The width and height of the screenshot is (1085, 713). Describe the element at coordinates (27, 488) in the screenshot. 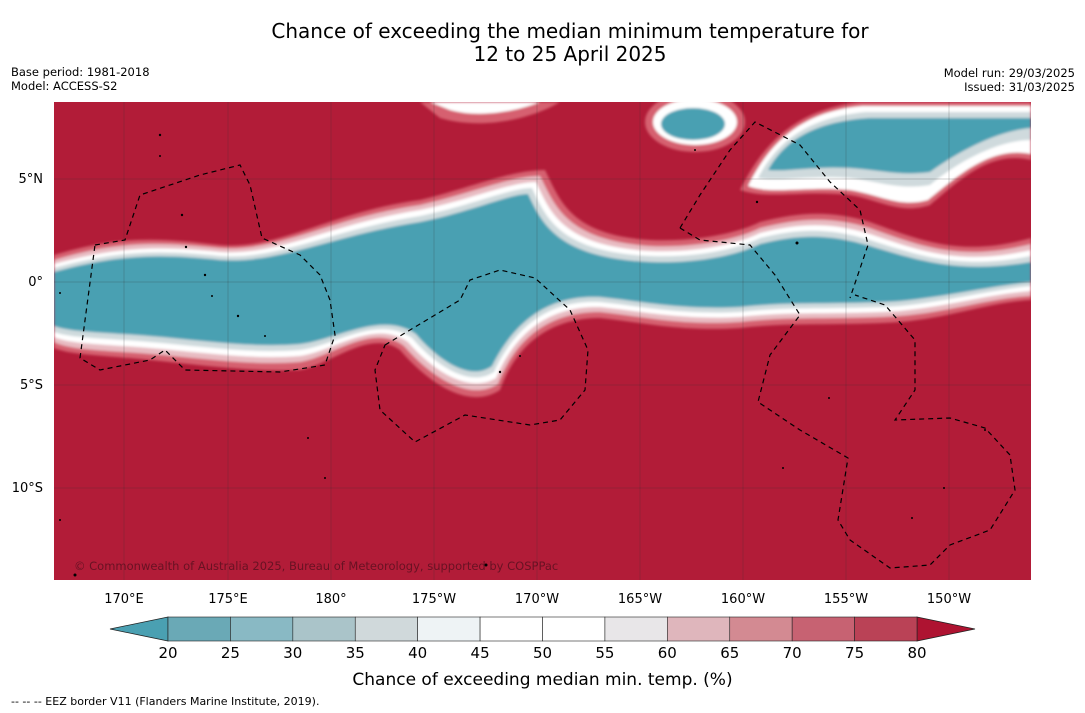

I see `lat-label: 10°S` at that location.